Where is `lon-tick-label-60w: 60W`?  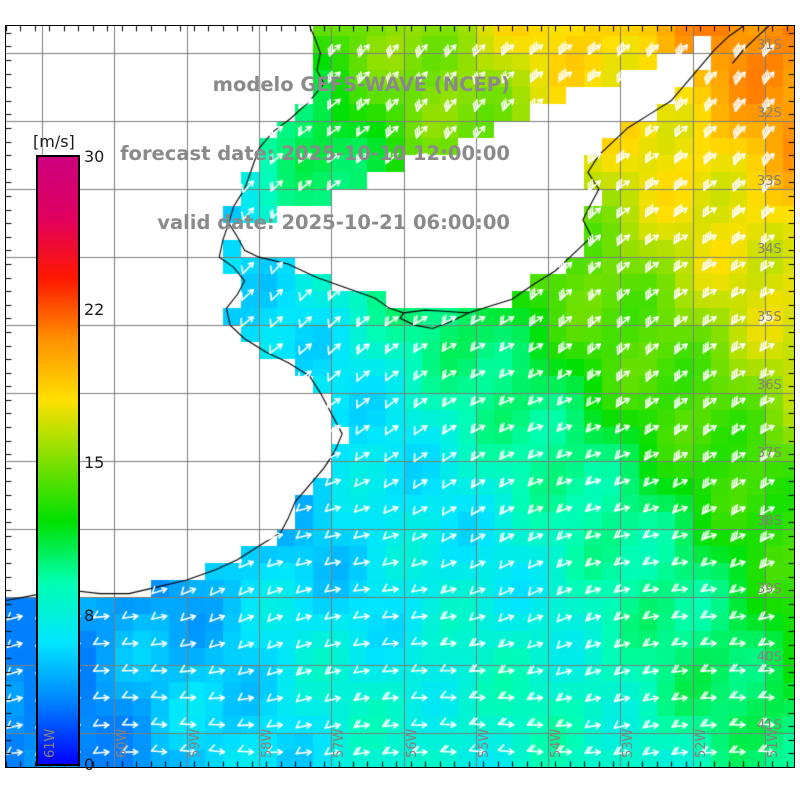
lon-tick-label-60w: 60W is located at coordinates (123, 743).